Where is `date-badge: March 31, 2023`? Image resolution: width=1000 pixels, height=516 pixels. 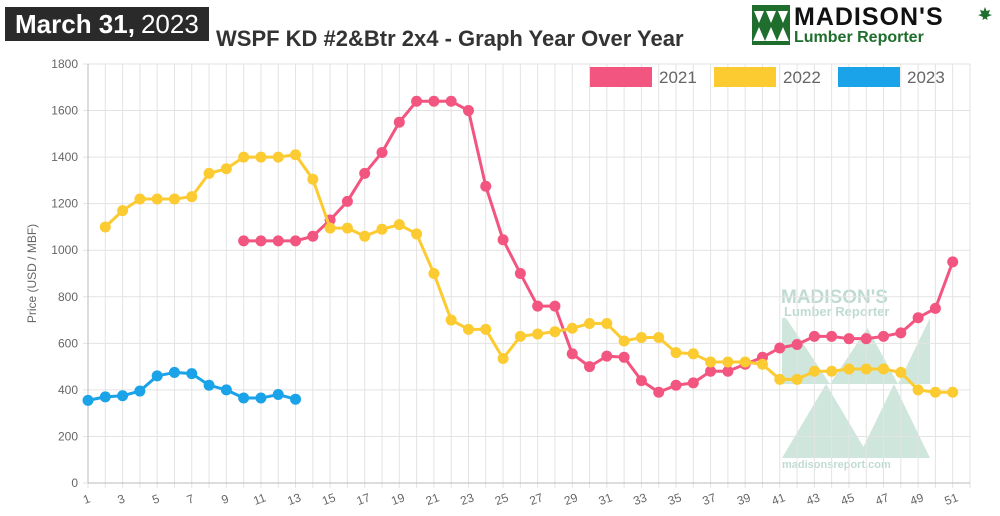 date-badge: March 31, 2023 is located at coordinates (107, 24).